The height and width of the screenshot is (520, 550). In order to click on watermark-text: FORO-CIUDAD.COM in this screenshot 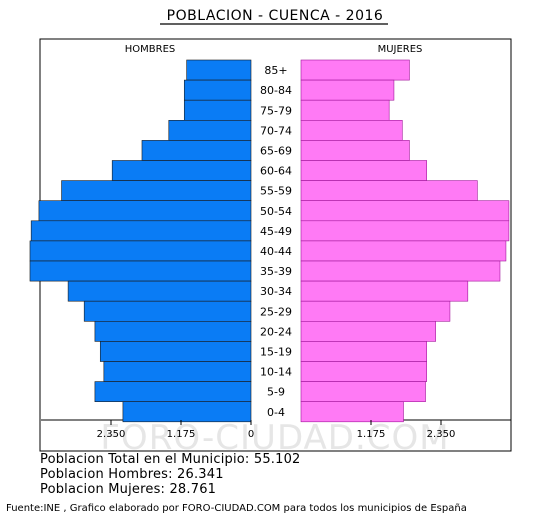, I will do `click(274, 438)`.